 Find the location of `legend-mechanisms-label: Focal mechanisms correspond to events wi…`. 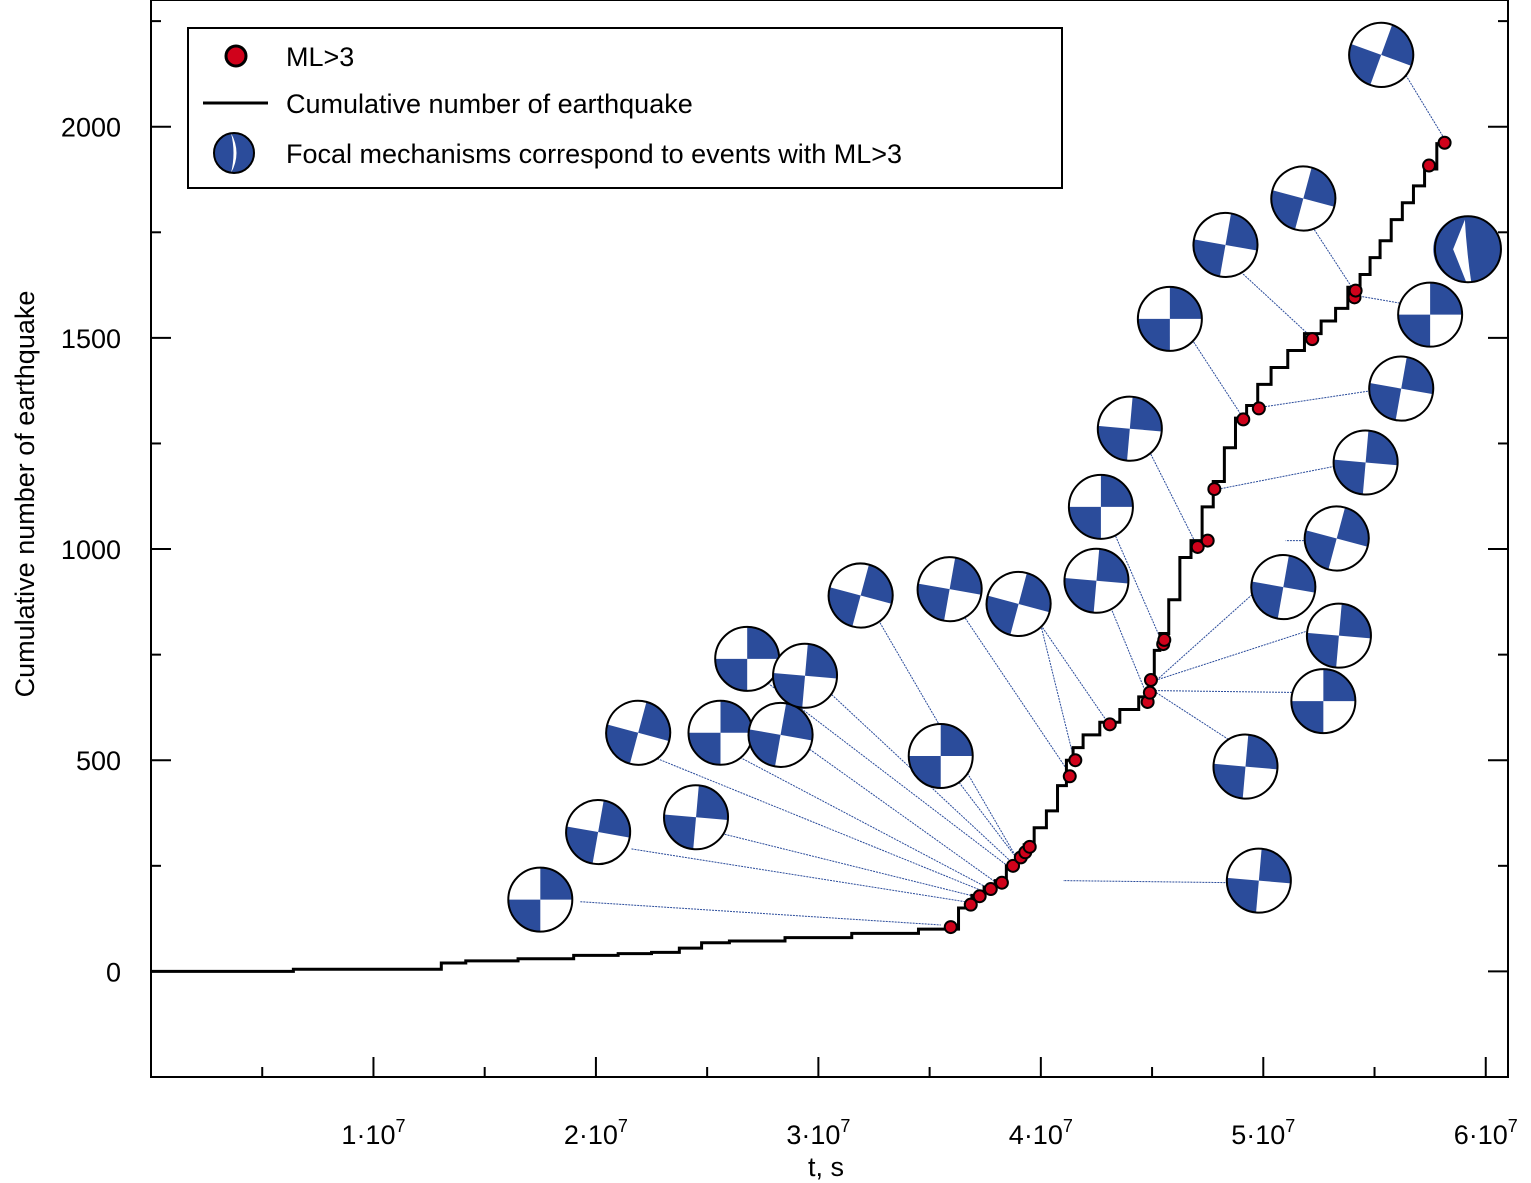

legend-mechanisms-label: Focal mechanisms correspond to events wi… is located at coordinates (594, 154).